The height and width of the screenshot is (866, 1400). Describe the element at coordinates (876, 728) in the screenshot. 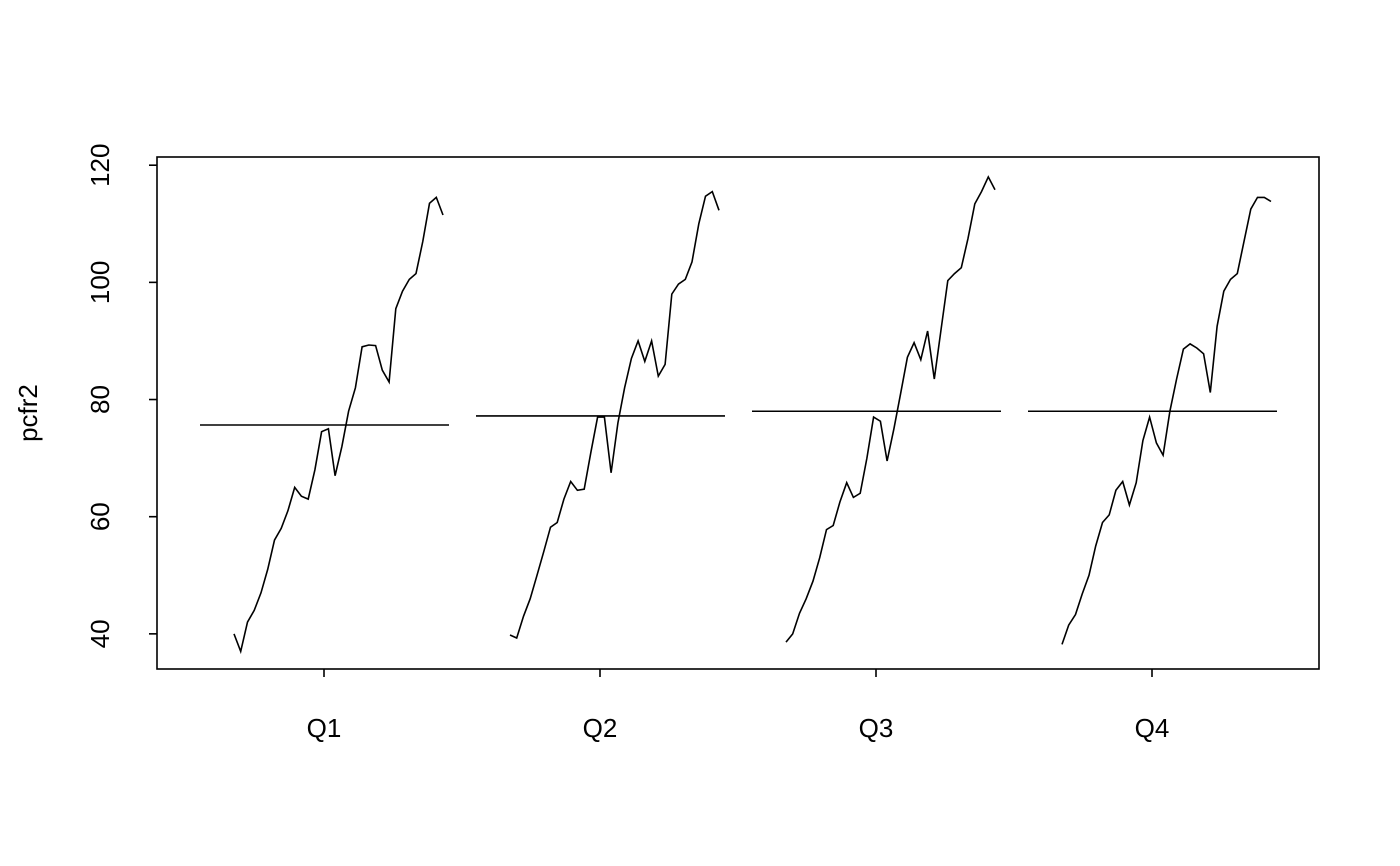

I see `x-tick-label: Q3` at that location.